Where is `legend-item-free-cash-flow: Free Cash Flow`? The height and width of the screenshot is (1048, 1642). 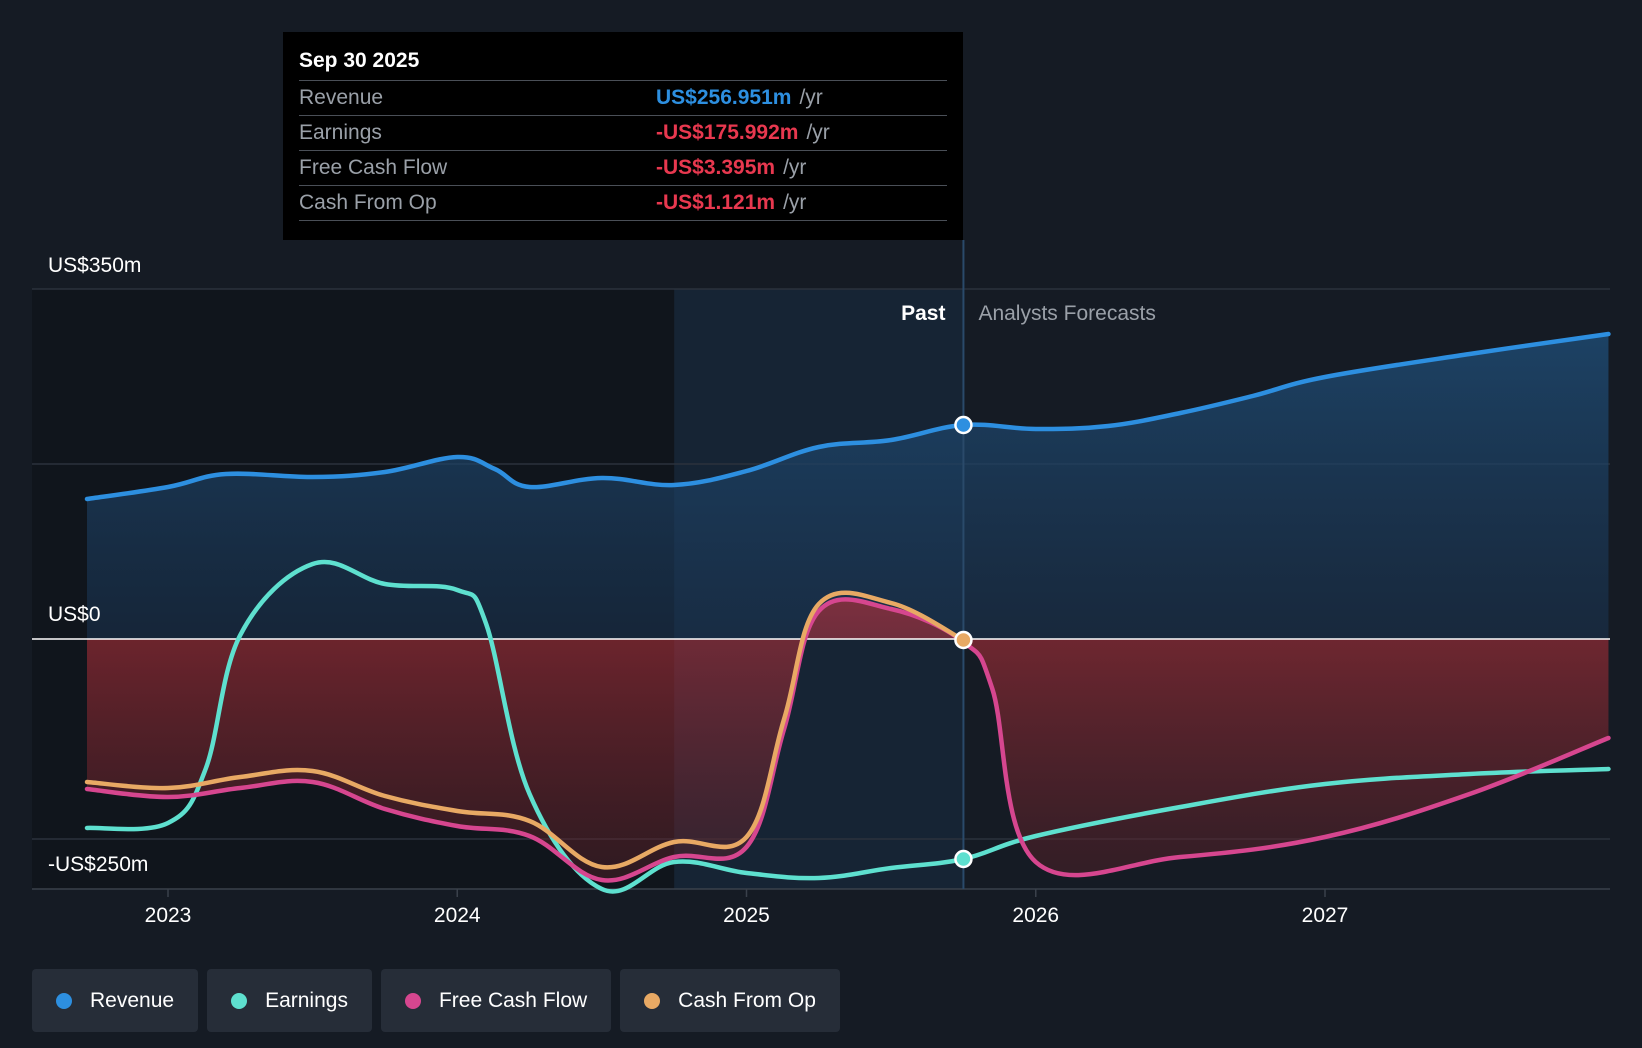 legend-item-free-cash-flow: Free Cash Flow is located at coordinates (496, 1000).